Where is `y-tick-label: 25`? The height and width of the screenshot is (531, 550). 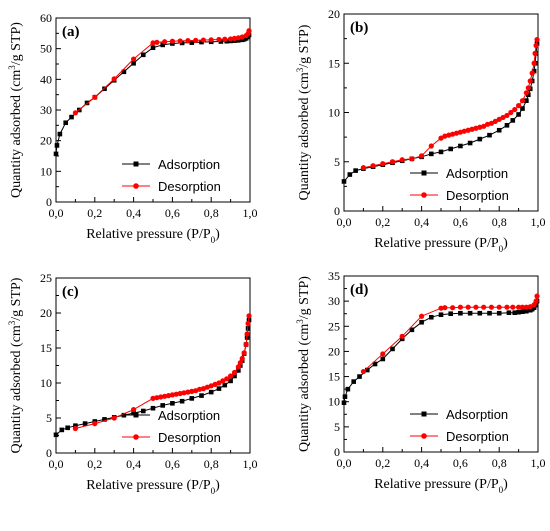
y-tick-label: 25 is located at coordinates (334, 326).